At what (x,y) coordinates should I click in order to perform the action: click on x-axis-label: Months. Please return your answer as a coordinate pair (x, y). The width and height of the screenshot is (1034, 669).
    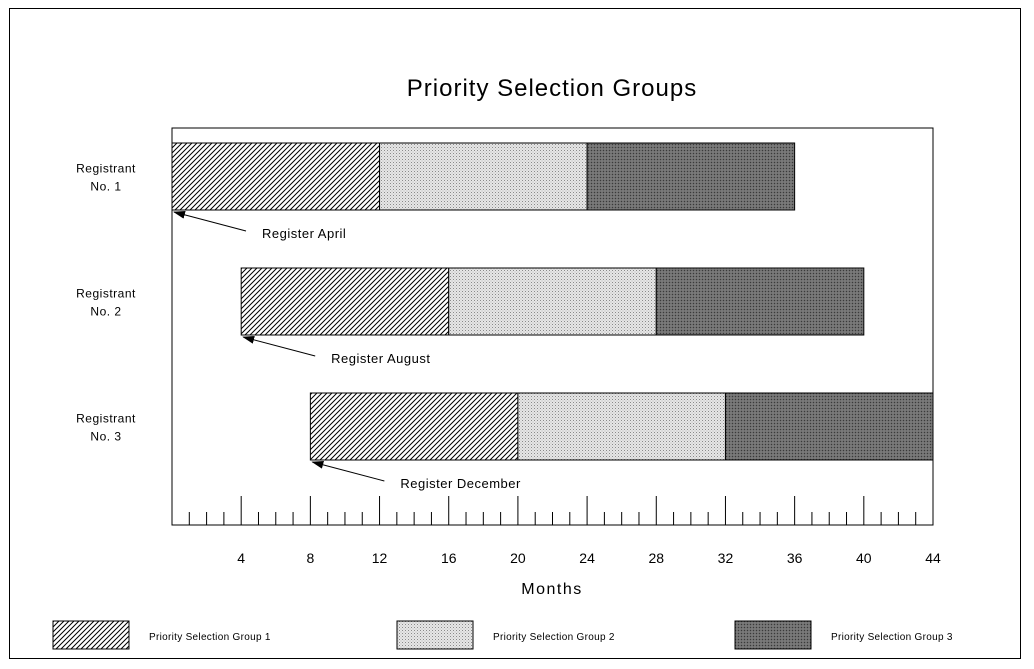
    Looking at the image, I should click on (551, 589).